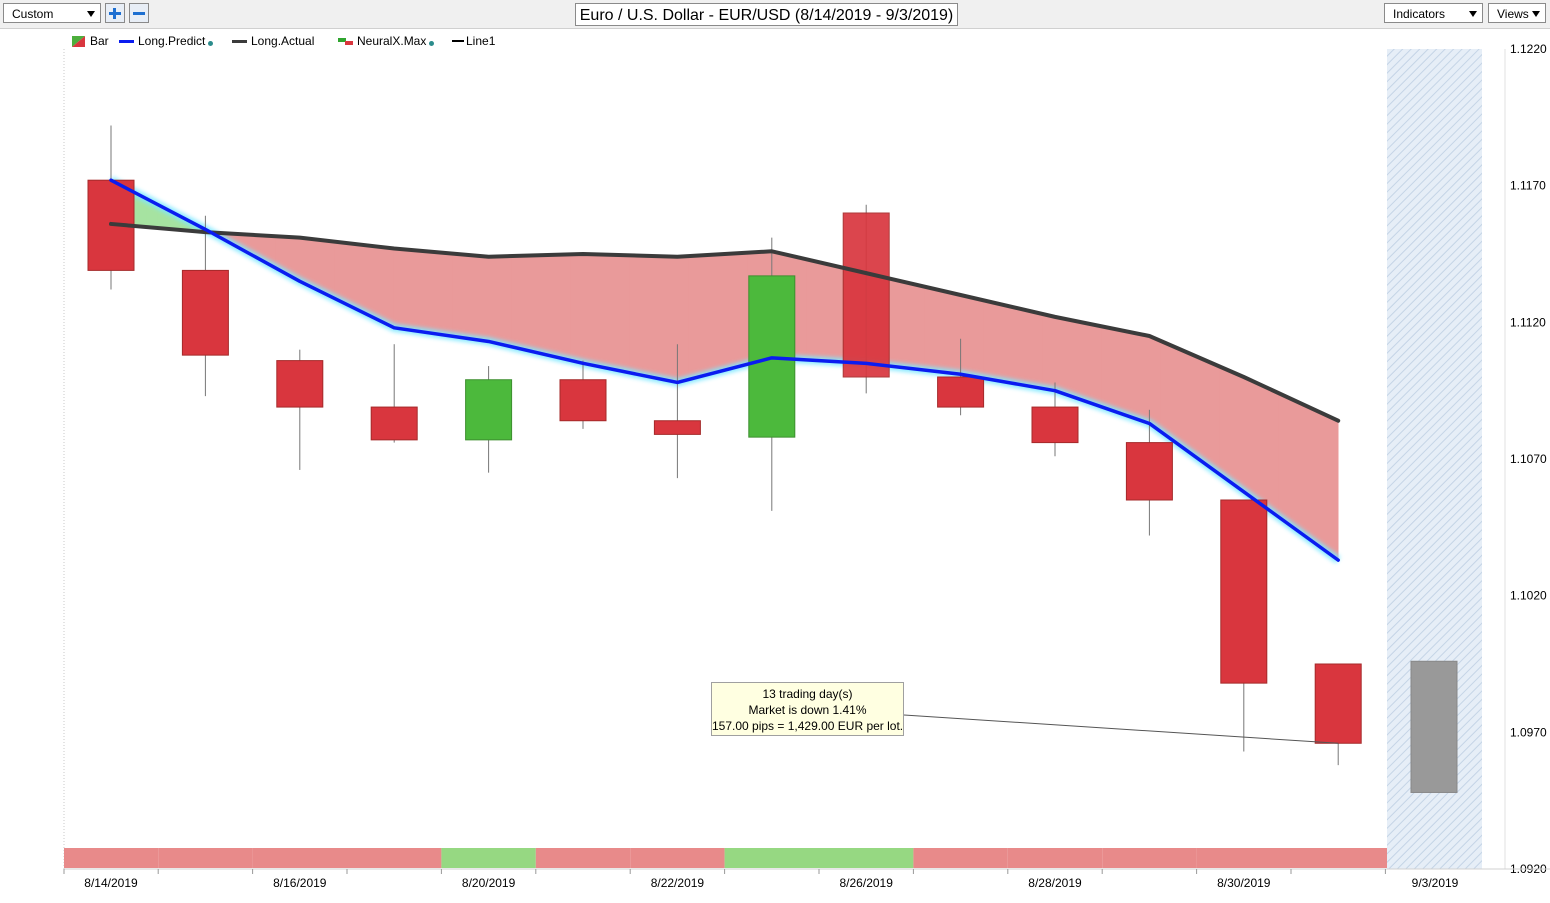 The height and width of the screenshot is (903, 1550). Describe the element at coordinates (867, 883) in the screenshot. I see `x-tick-label: 8/26/2019` at that location.